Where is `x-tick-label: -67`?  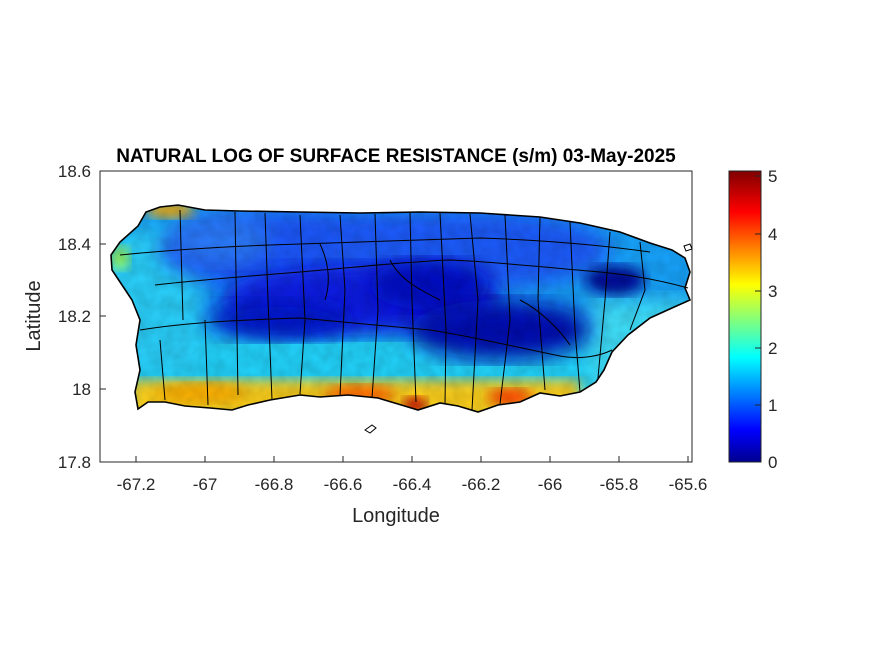 x-tick-label: -67 is located at coordinates (205, 484).